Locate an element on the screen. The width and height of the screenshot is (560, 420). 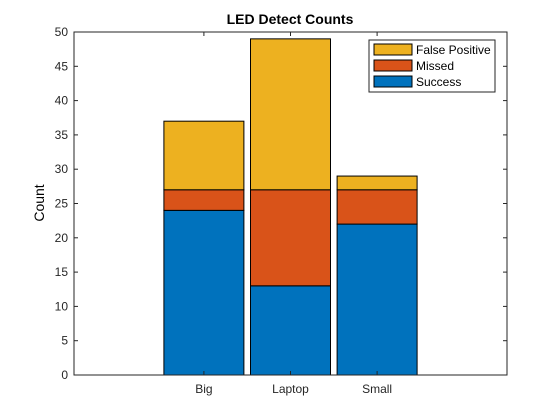
y-tick-label: 45 is located at coordinates (62, 66).